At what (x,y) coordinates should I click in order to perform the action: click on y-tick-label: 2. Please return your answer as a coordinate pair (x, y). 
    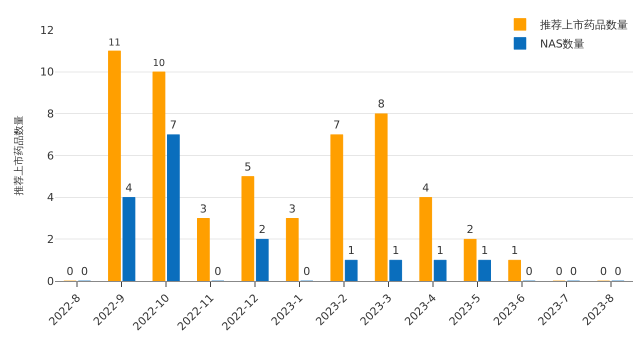
    Looking at the image, I should click on (50, 239).